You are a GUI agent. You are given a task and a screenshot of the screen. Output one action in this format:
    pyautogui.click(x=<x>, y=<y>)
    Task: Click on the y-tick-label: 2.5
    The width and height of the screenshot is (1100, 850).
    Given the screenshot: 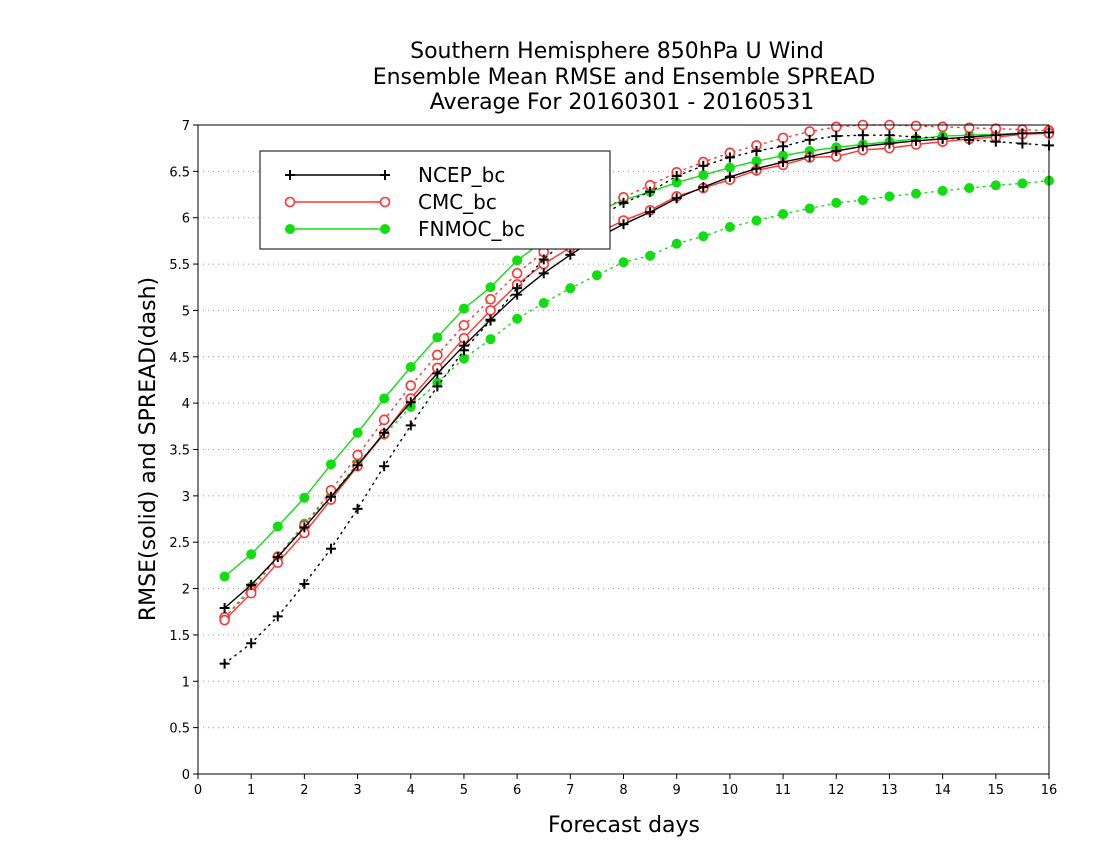 What is the action you would take?
    pyautogui.click(x=179, y=543)
    